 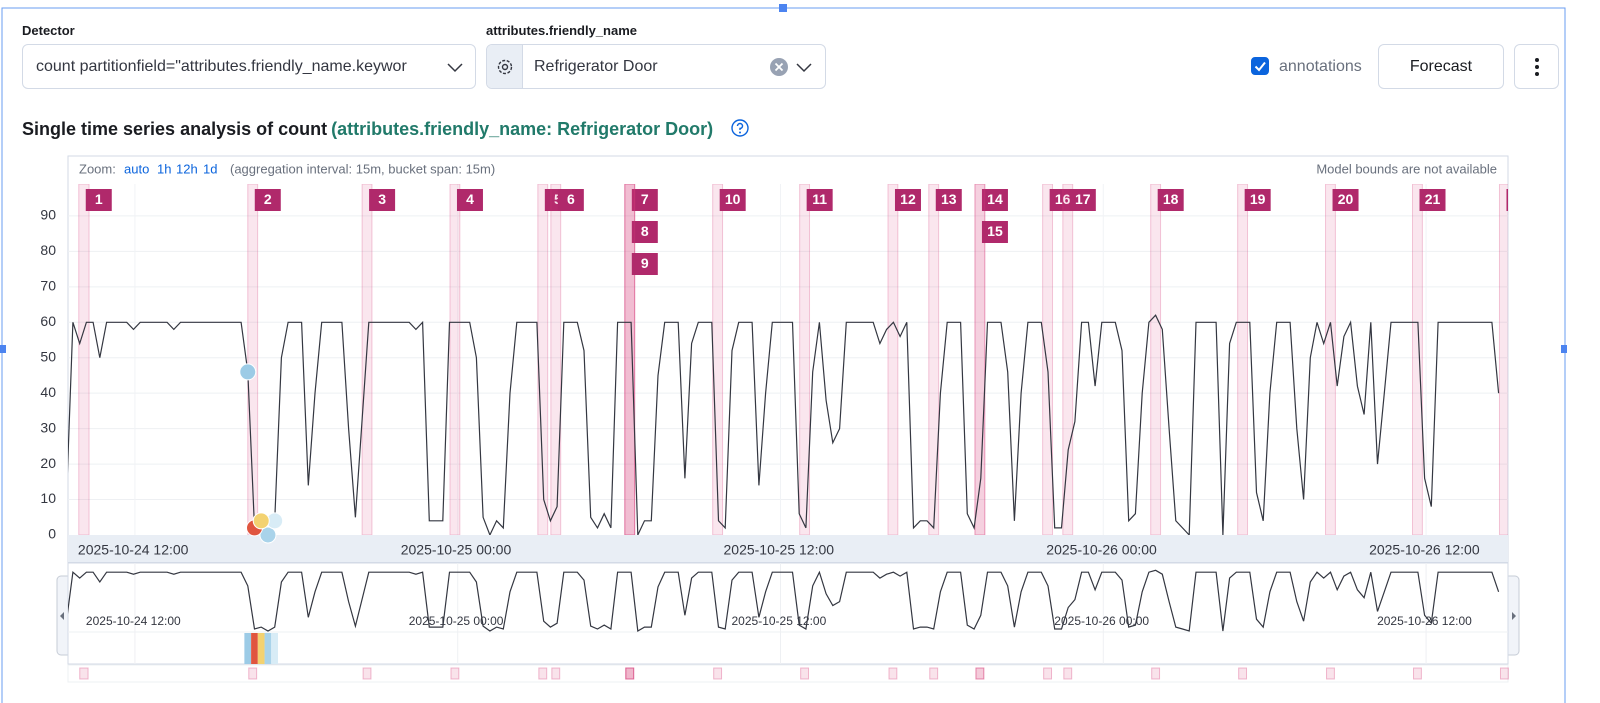 What do you see at coordinates (733, 199) in the screenshot?
I see `annotation-label: 10` at bounding box center [733, 199].